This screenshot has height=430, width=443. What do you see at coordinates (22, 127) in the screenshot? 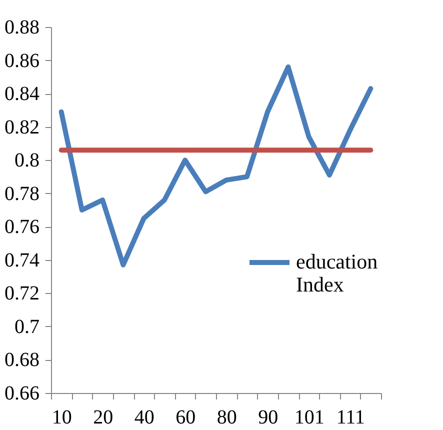
I see `y-tick-label: 0.82` at bounding box center [22, 127].